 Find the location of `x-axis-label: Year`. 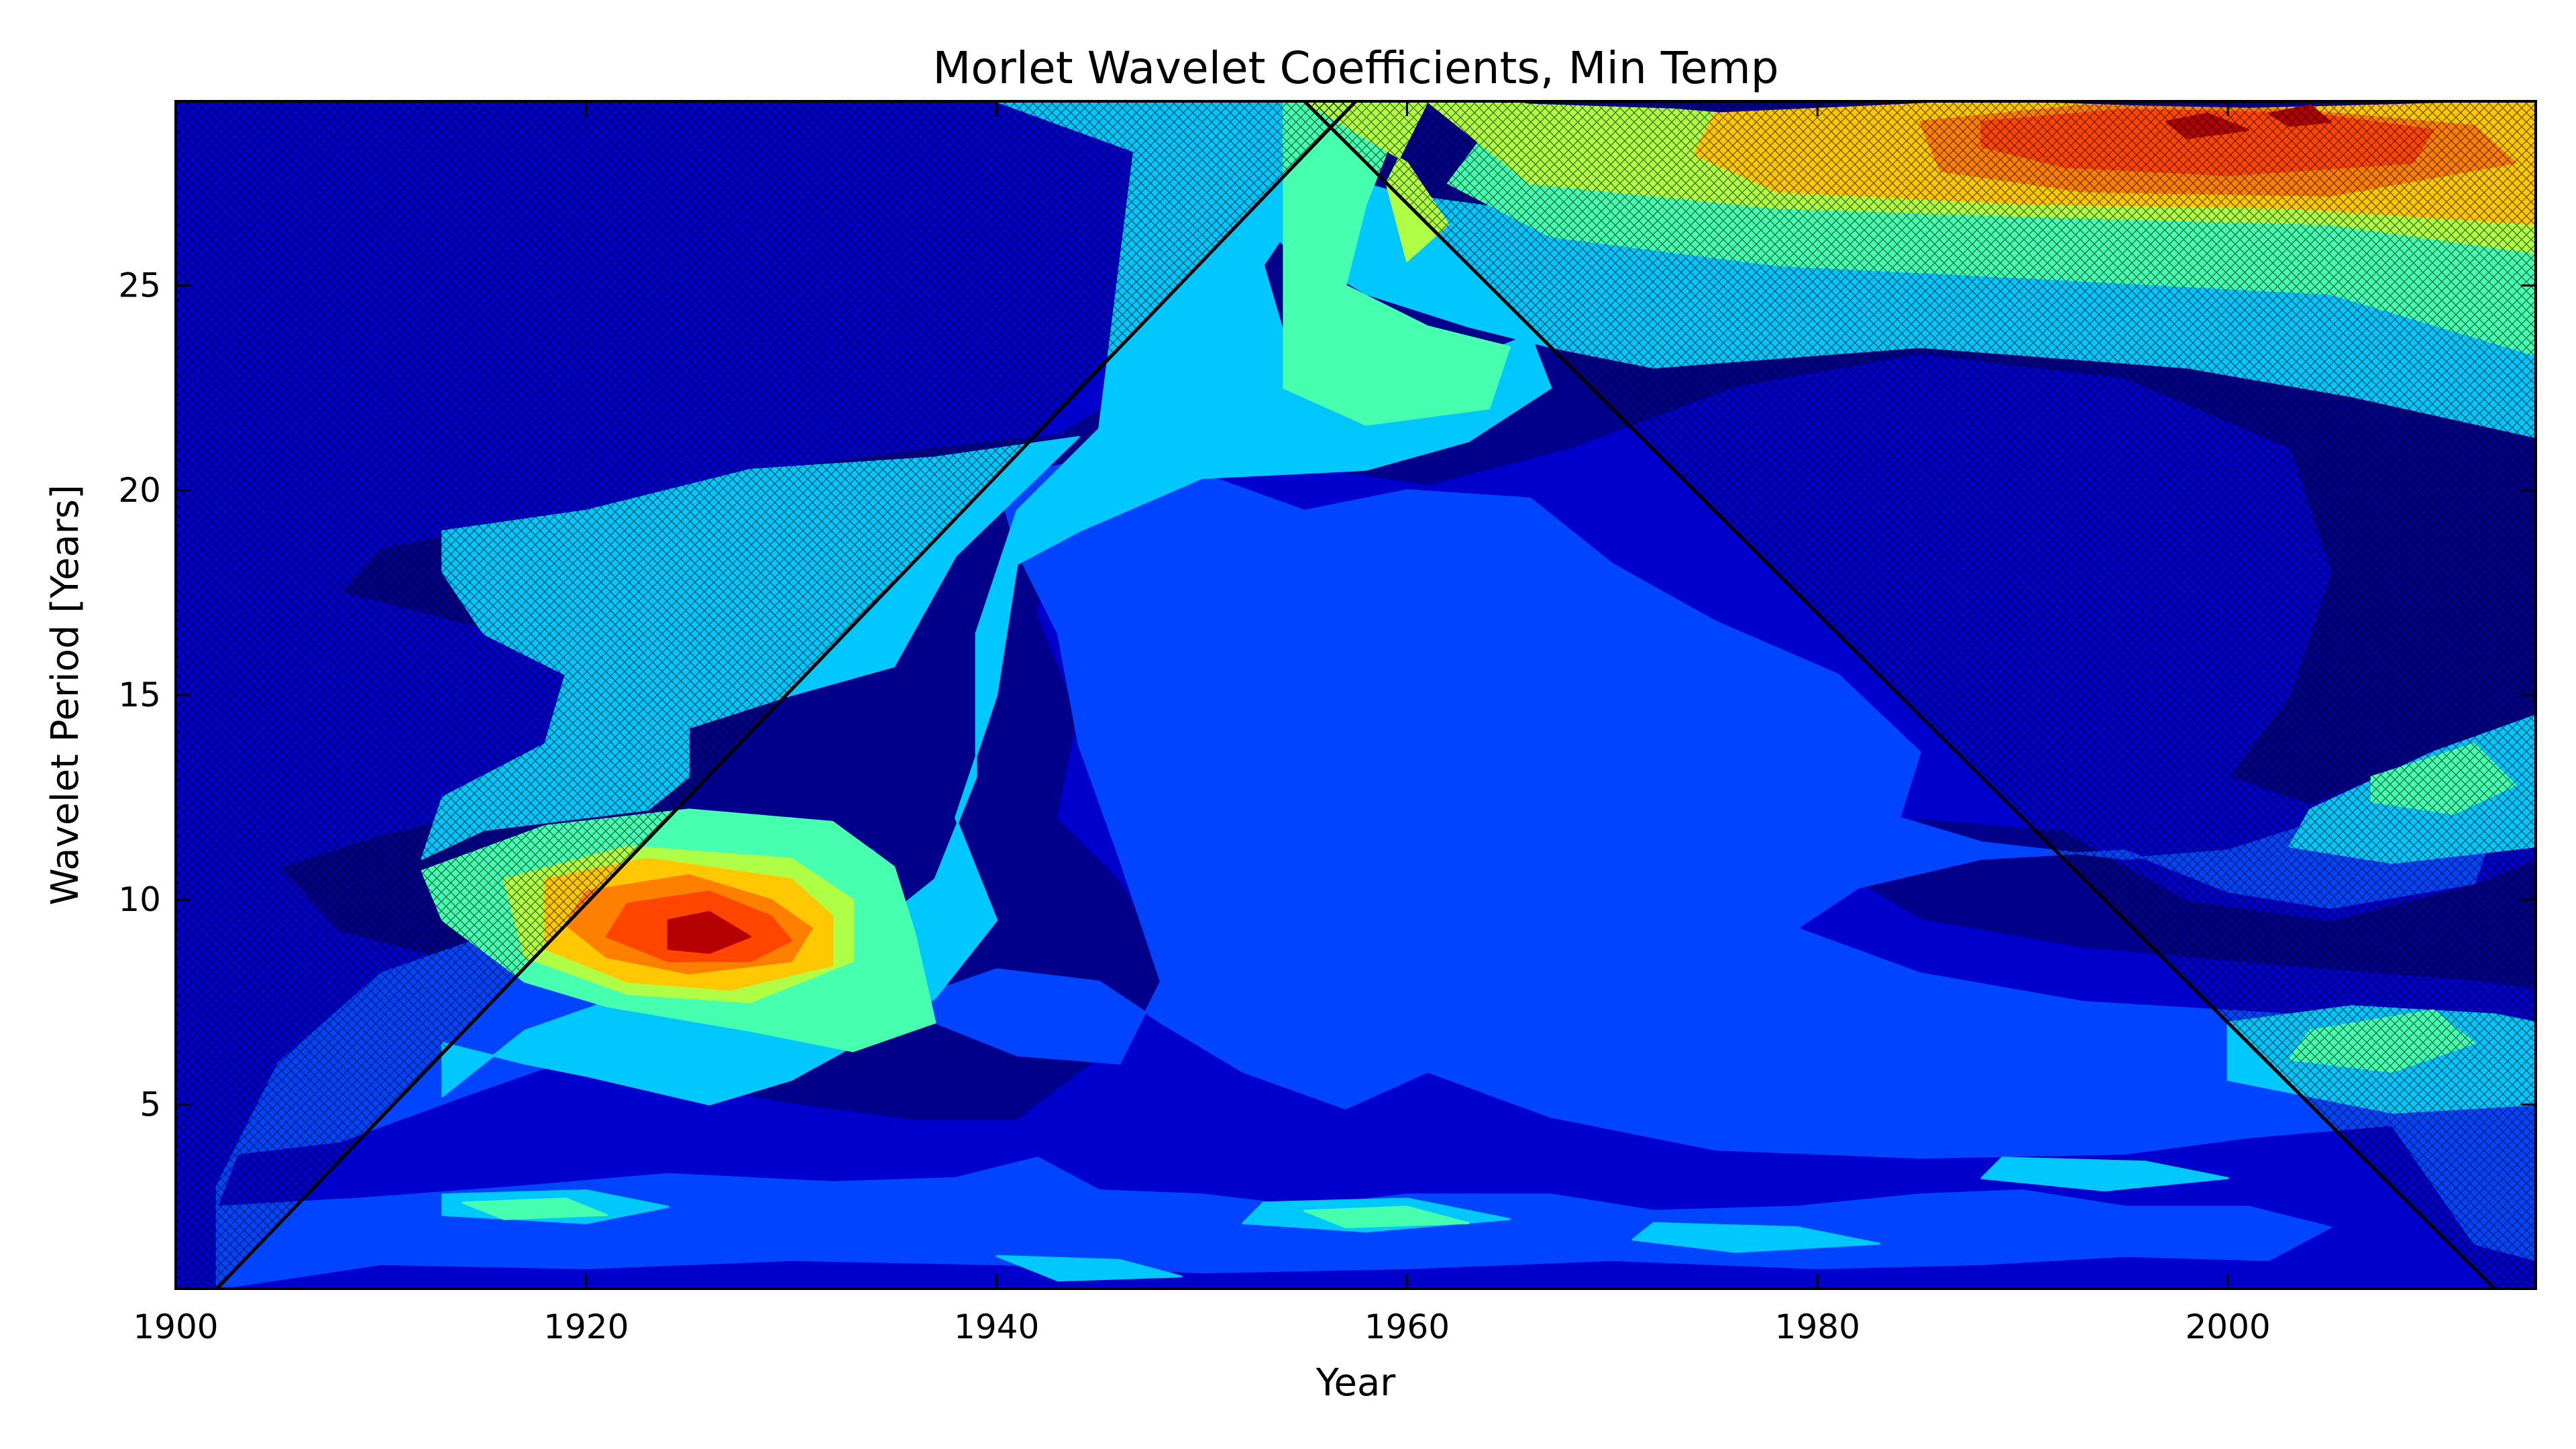

x-axis-label: Year is located at coordinates (1356, 1383).